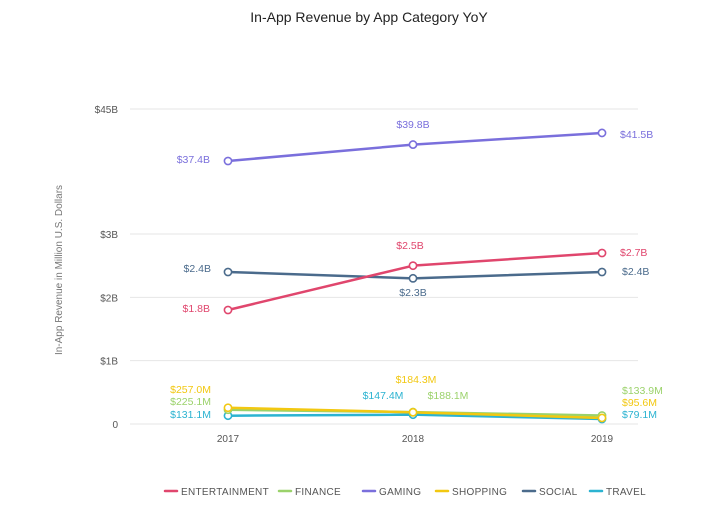 The height and width of the screenshot is (510, 718). I want to click on legend-item-finance: FINANCE, so click(309, 492).